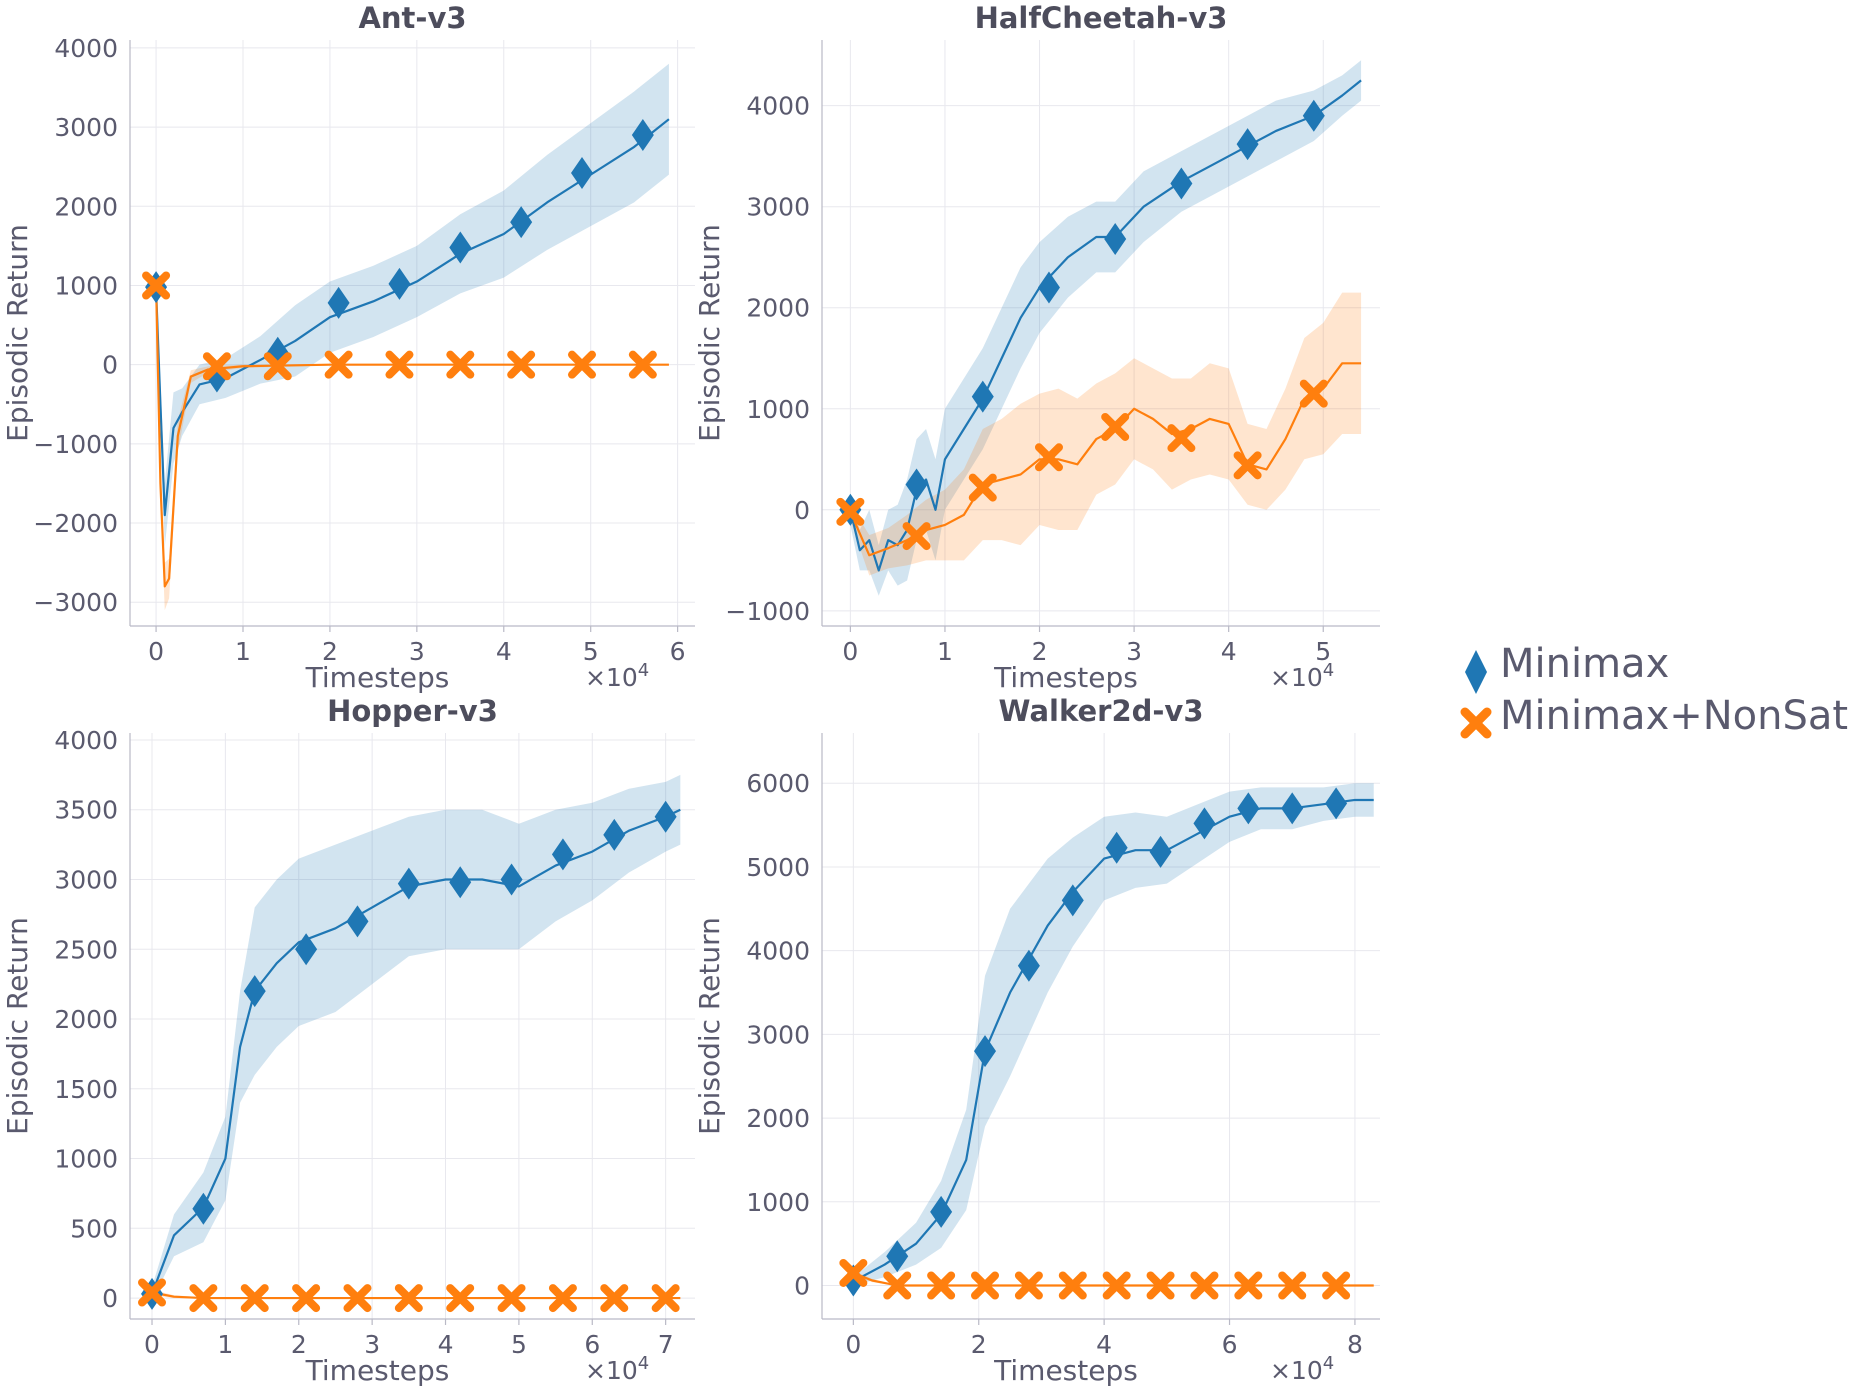 The image size is (1853, 1390). What do you see at coordinates (412, 445) in the screenshot?
I see `confidence-band-minimax-nonsat` at bounding box center [412, 445].